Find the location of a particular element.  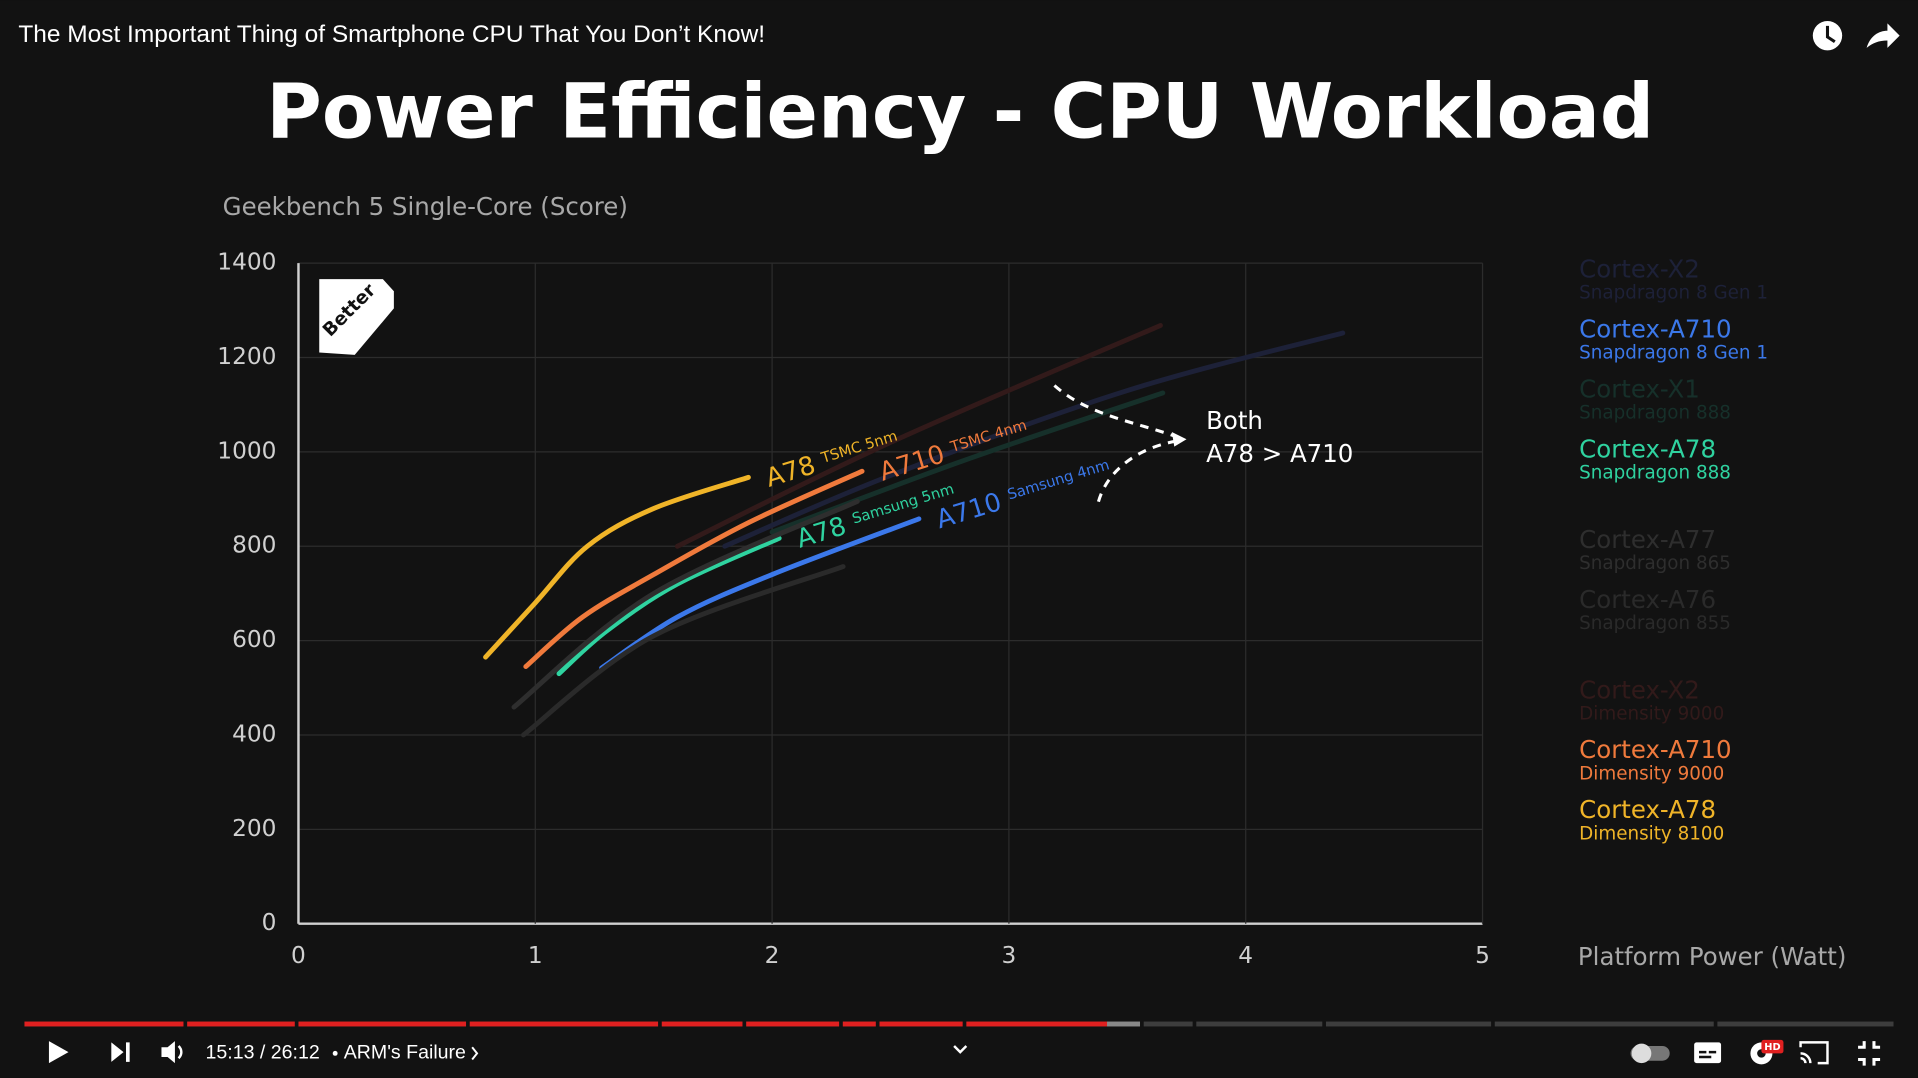

y-axis-label: Geekbench 5 Single-Core (Score) is located at coordinates (425, 206).